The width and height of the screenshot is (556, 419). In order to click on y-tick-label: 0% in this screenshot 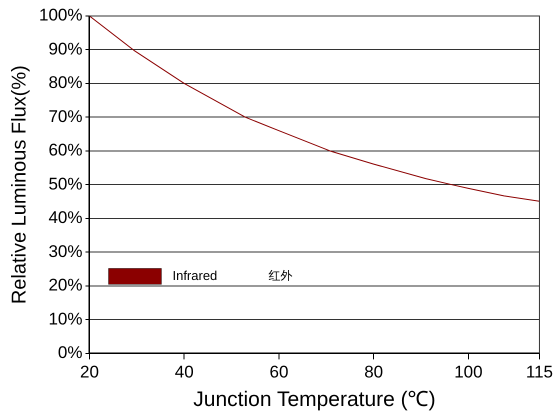, I will do `click(70, 352)`.